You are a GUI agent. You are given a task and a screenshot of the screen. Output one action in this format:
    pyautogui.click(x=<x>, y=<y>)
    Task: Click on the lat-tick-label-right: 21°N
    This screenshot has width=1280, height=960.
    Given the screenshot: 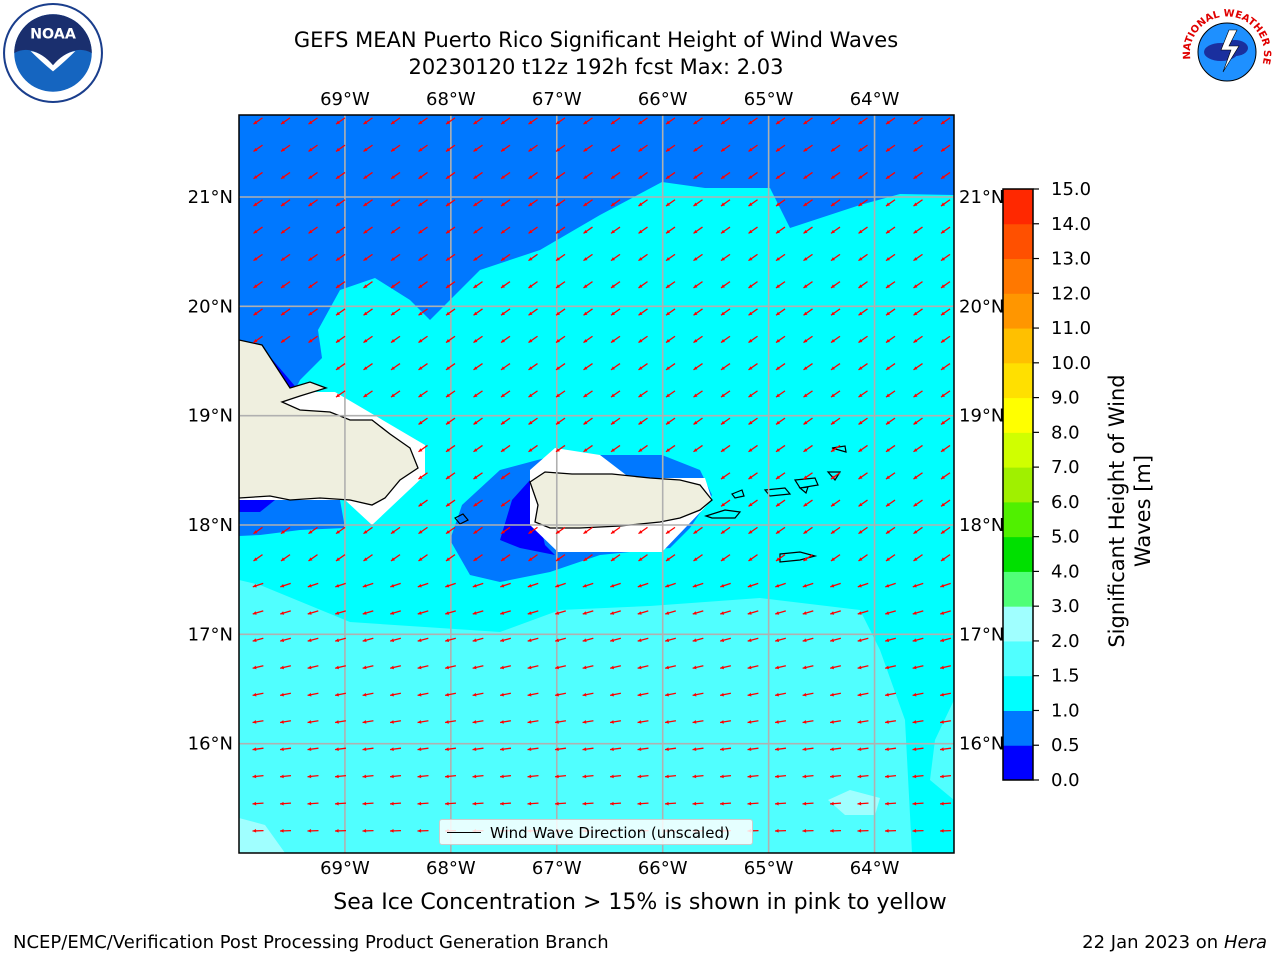 What is the action you would take?
    pyautogui.click(x=981, y=197)
    